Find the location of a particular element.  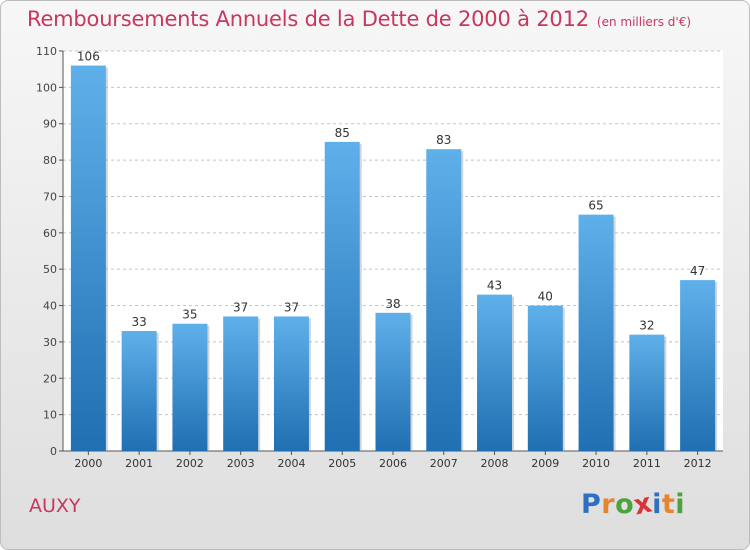

proxiti-logo: Proxiti is located at coordinates (633, 504).